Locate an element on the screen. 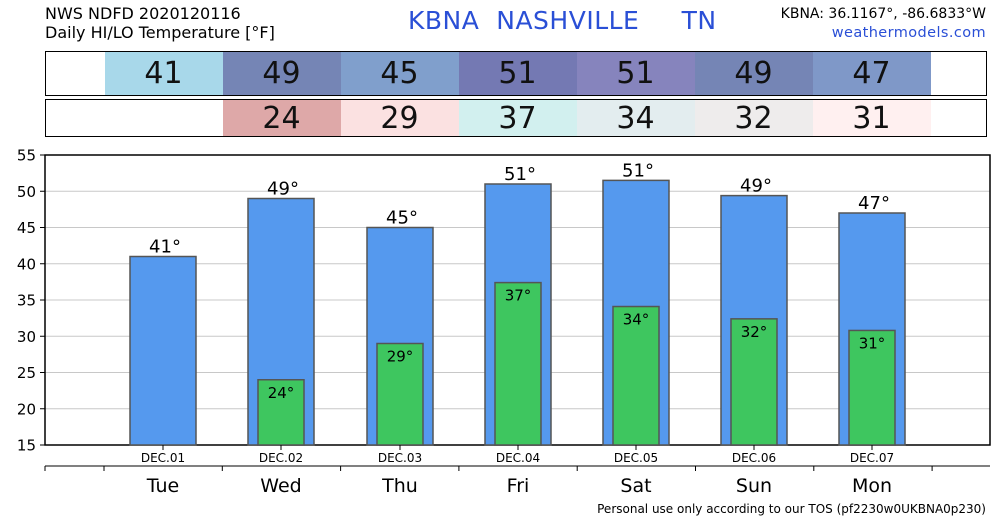 The height and width of the screenshot is (520, 1000). station-name: KBNA NASHVILLE TN is located at coordinates (562, 20).